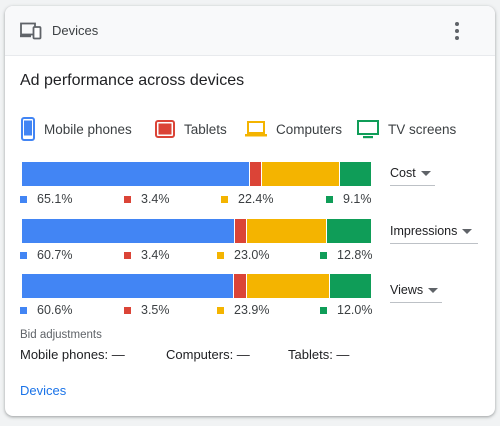 The height and width of the screenshot is (426, 500). I want to click on laptop-icon, so click(256, 129).